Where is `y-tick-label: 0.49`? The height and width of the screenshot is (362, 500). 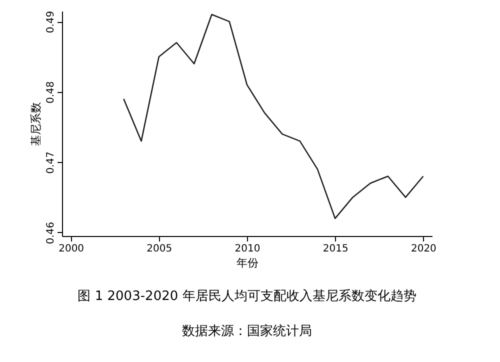 y-tick-label: 0.49 is located at coordinates (51, 22).